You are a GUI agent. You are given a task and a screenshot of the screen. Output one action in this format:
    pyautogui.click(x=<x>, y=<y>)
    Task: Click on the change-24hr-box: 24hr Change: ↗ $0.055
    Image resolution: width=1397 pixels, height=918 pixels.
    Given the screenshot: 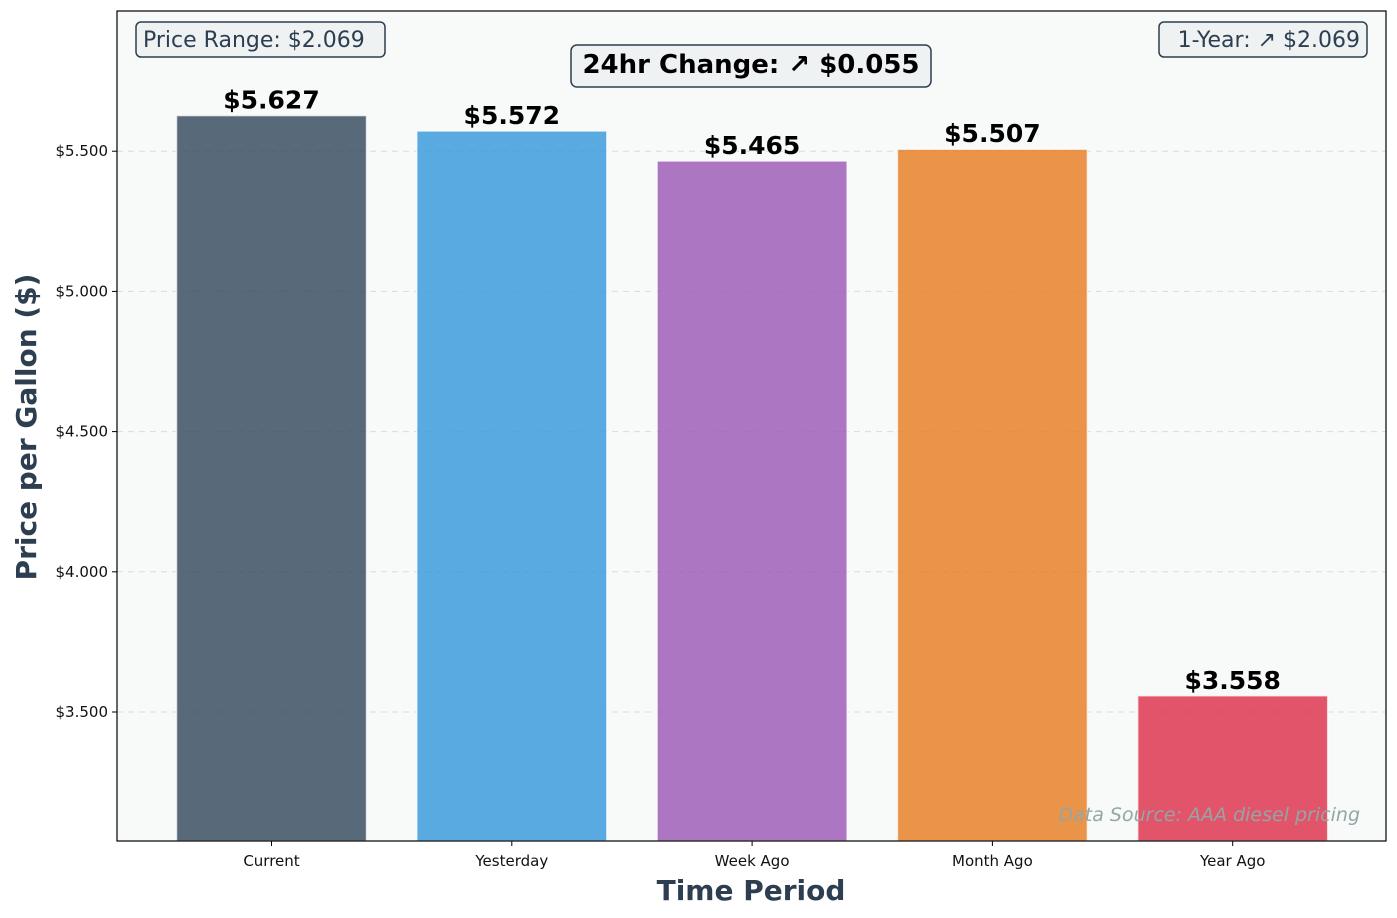 What is the action you would take?
    pyautogui.click(x=751, y=66)
    